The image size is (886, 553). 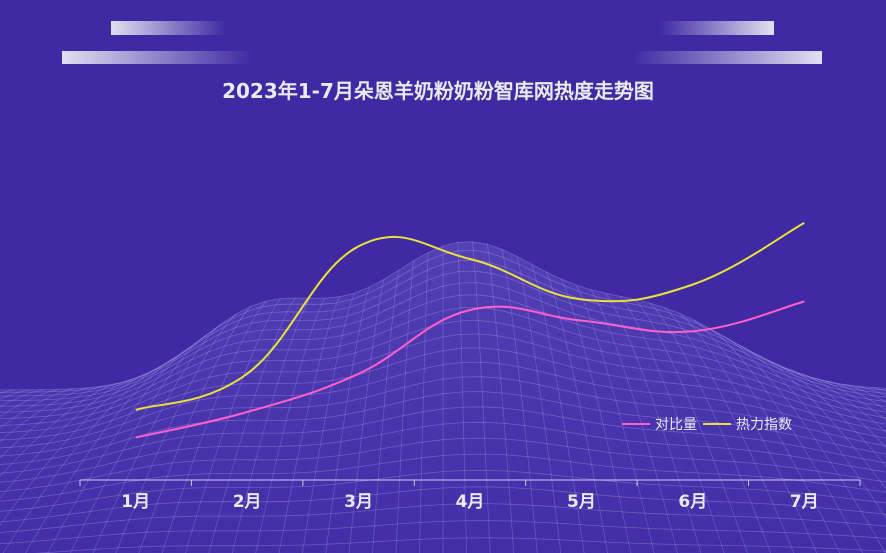 What do you see at coordinates (247, 502) in the screenshot?
I see `x-tick-label: 2月` at bounding box center [247, 502].